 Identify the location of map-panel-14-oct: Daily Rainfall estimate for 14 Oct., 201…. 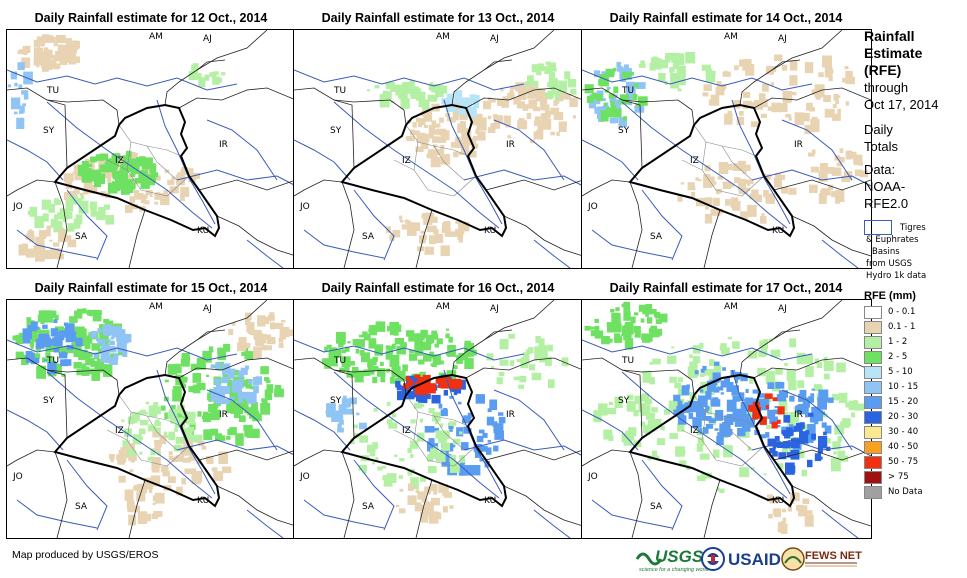
(726, 138).